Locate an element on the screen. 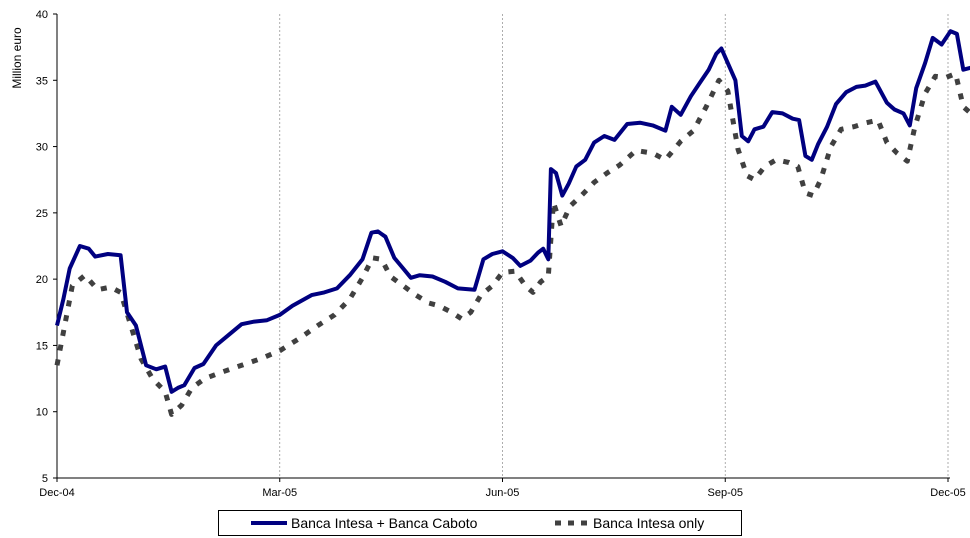 The height and width of the screenshot is (538, 970). x-axis-ticks: Dec-04 Mar-05 Jun-05 Sep-05 Dec-05 is located at coordinates (502, 488).